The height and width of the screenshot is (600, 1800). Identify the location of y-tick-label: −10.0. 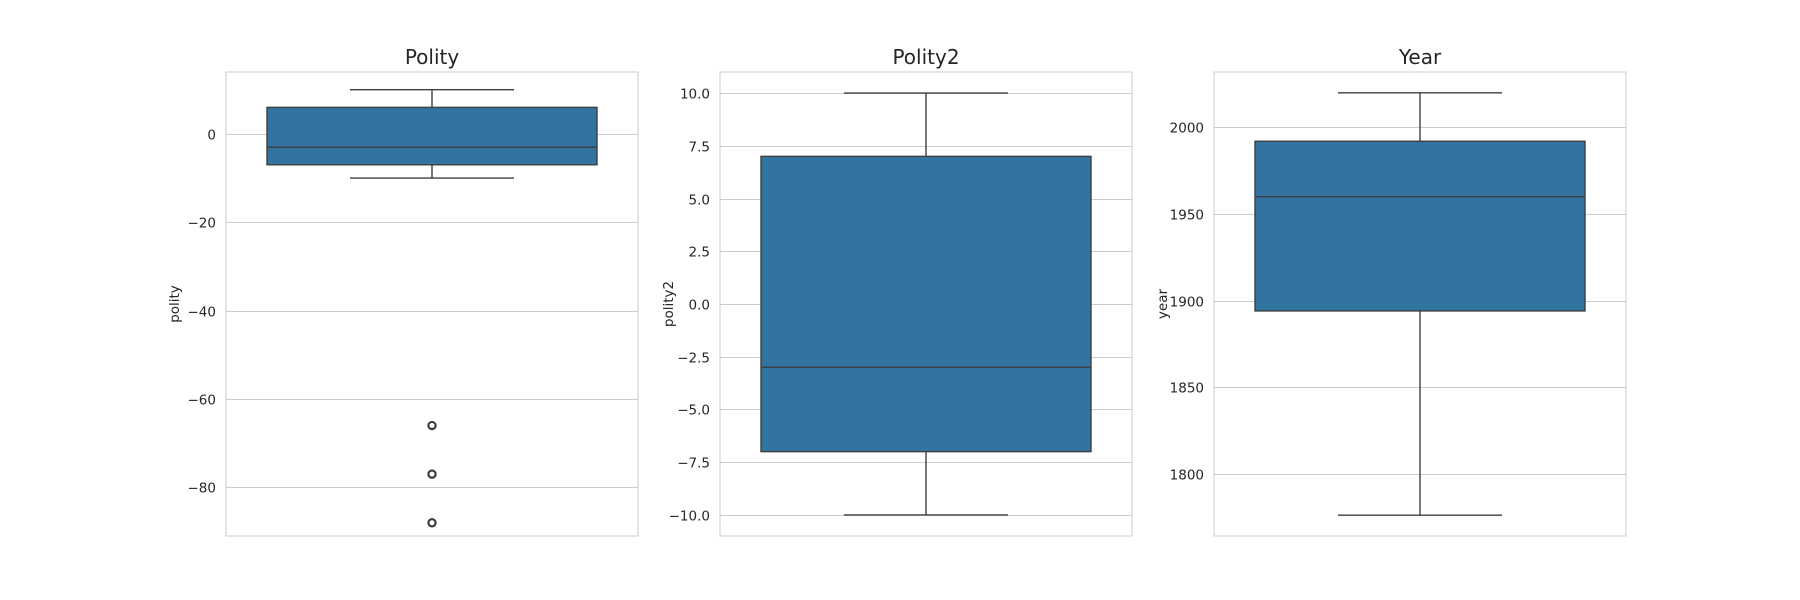
(689, 517).